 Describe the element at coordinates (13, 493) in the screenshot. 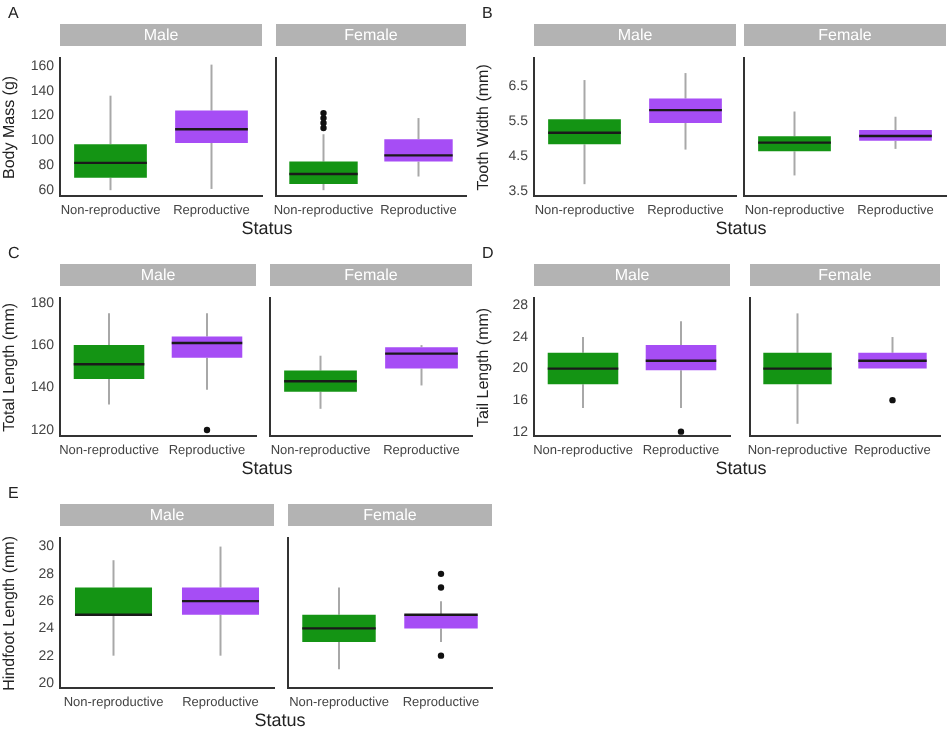

I see `text: E` at that location.